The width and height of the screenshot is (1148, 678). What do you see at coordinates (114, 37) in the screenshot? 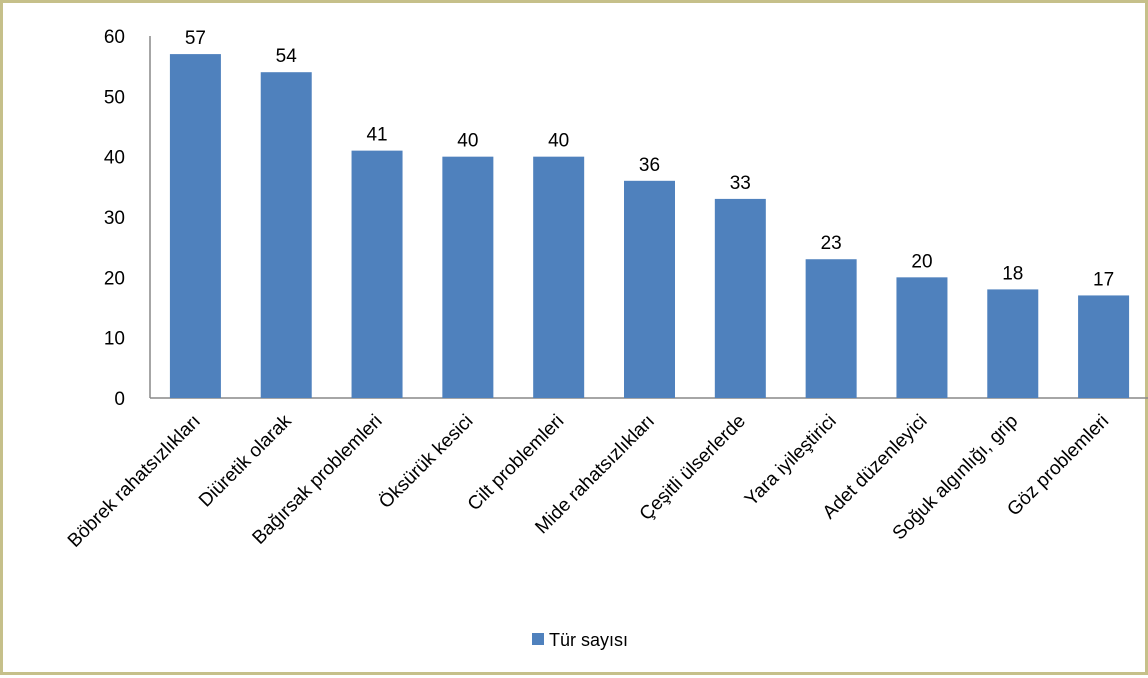
I see `y-tick-label: 60` at bounding box center [114, 37].